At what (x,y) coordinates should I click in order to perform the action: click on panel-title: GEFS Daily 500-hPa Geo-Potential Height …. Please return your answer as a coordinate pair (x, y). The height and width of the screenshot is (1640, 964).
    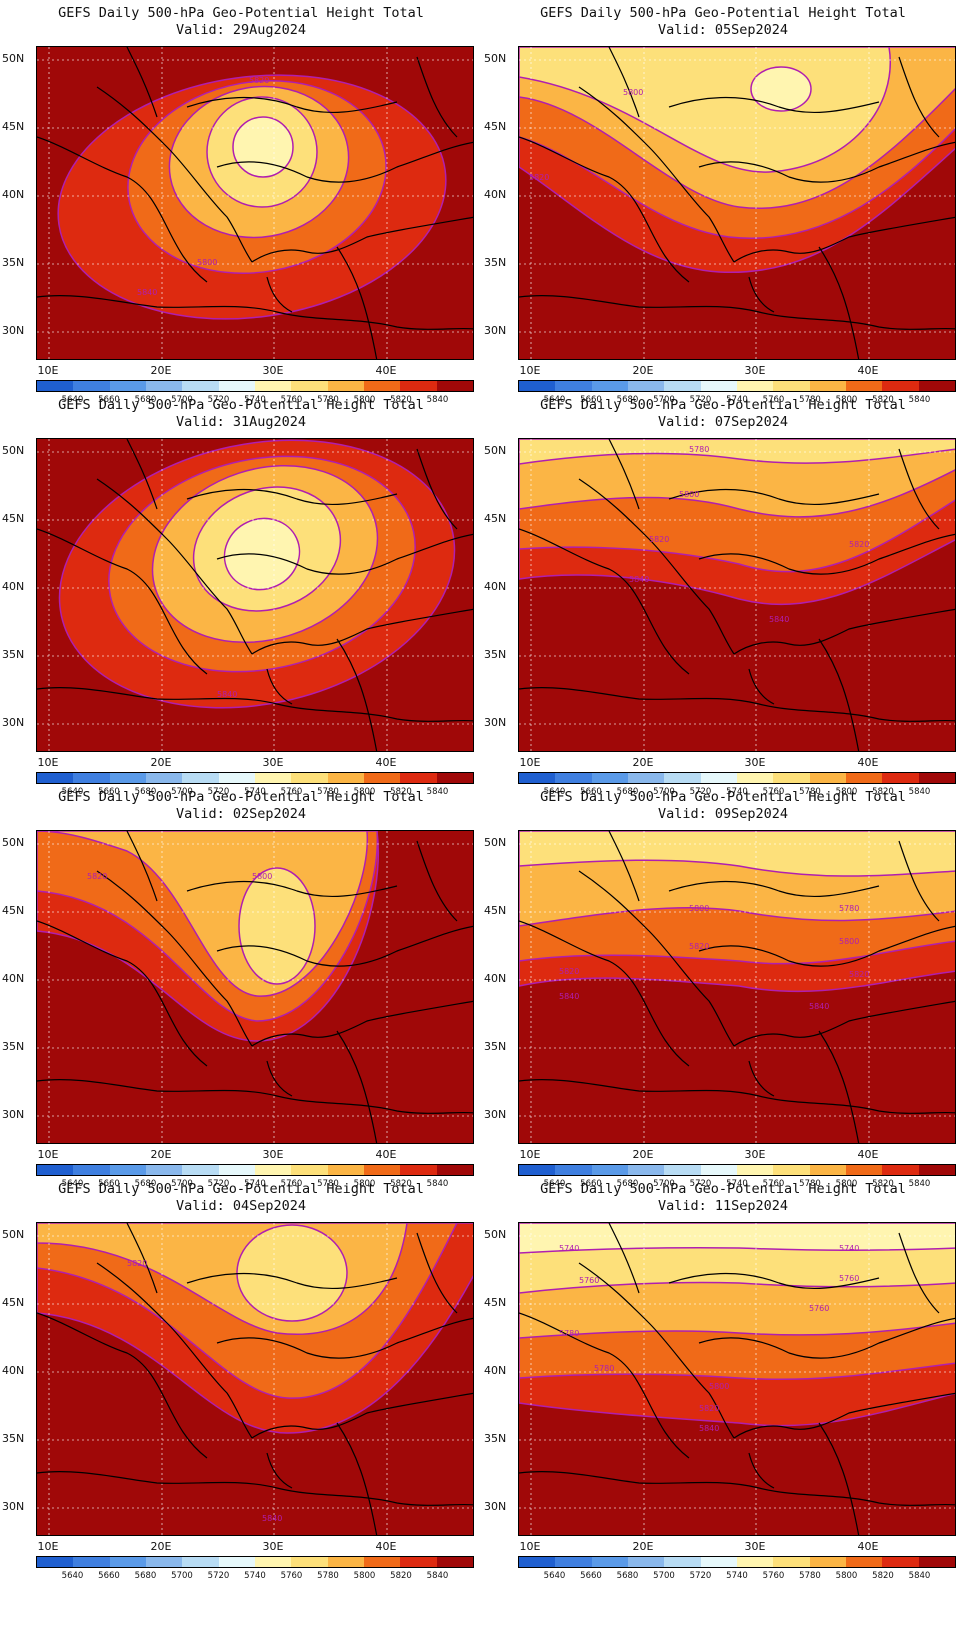
    Looking at the image, I should click on (241, 405).